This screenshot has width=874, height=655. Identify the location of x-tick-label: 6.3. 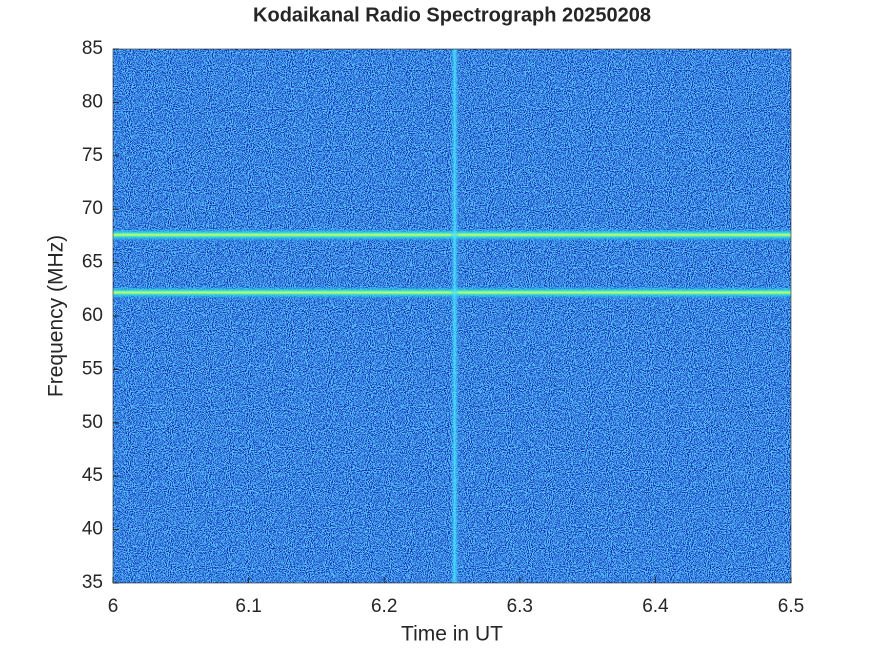
(520, 606).